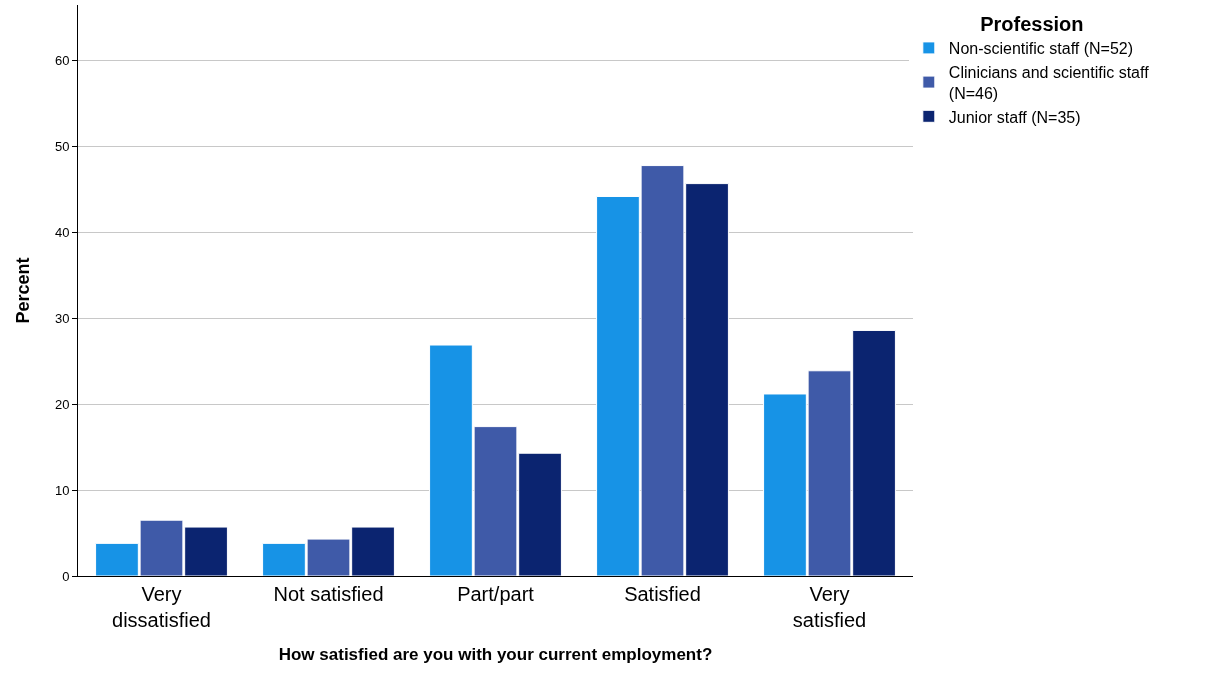  Describe the element at coordinates (62, 490) in the screenshot. I see `y-tick-label: 10` at that location.